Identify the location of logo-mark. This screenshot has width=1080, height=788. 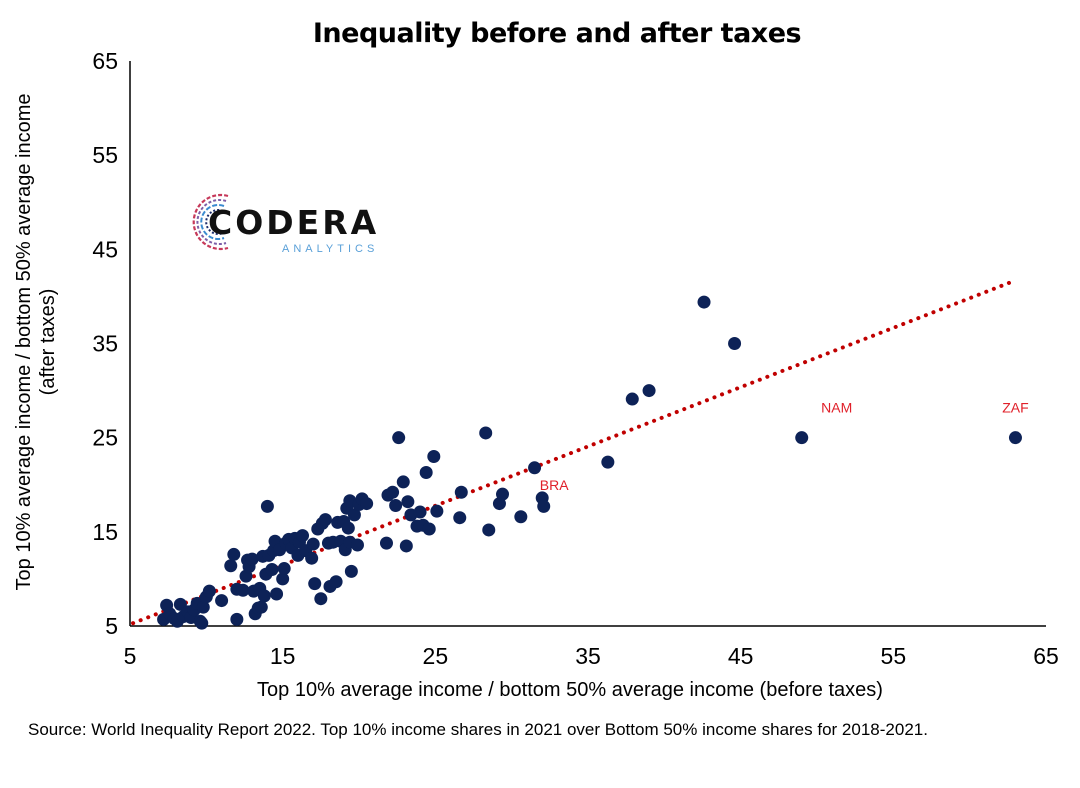
(210, 222).